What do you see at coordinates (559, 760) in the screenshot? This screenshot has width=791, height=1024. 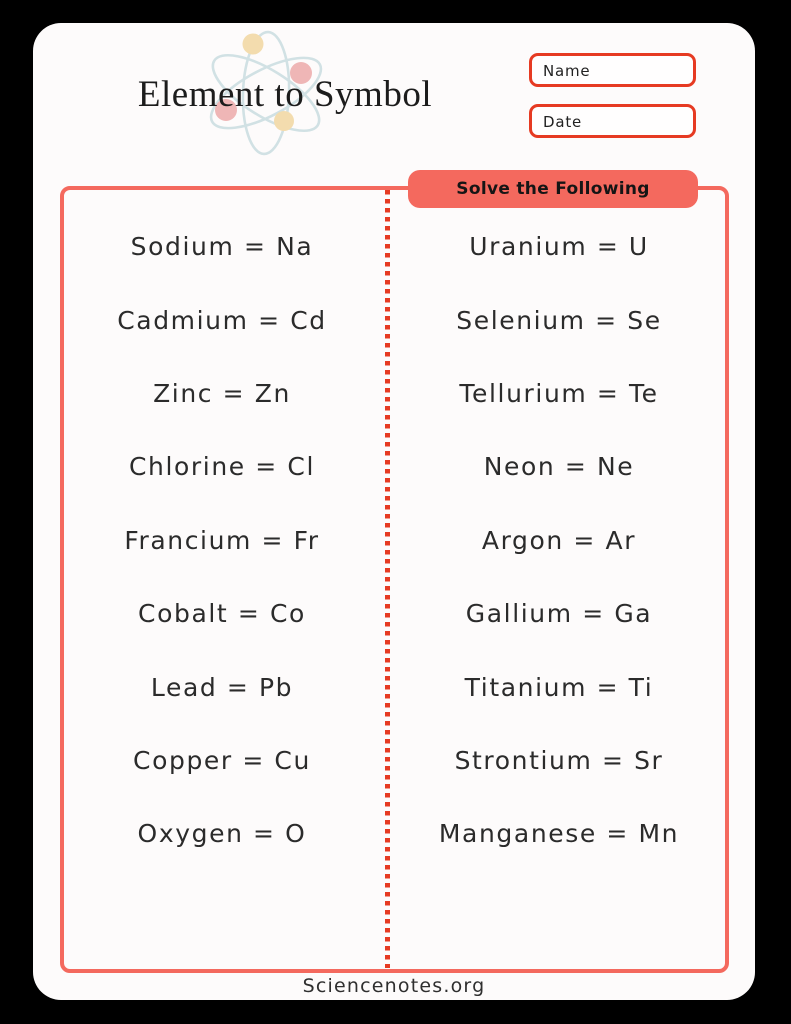 I see `element-row: Strontium = Sr` at bounding box center [559, 760].